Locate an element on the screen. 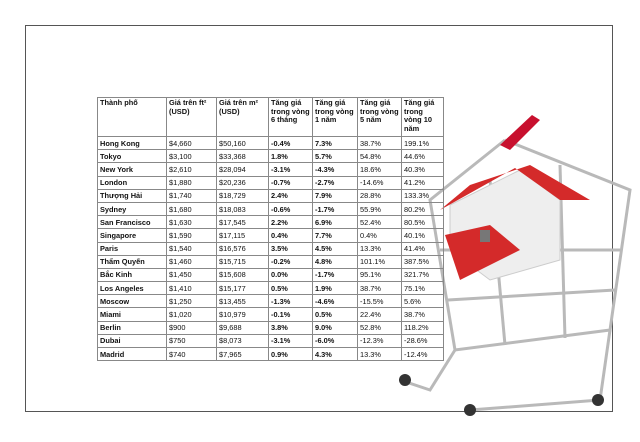 Image resolution: width=640 pixels, height=442 pixels. table-cell: $1,450 is located at coordinates (191, 275).